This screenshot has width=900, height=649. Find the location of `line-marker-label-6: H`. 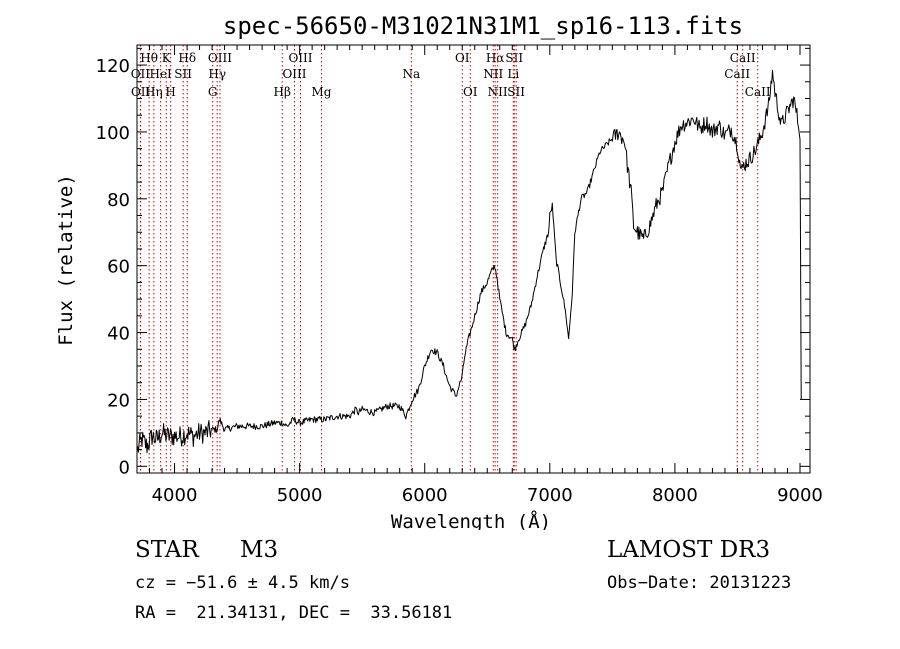

line-marker-label-6: H is located at coordinates (170, 92).